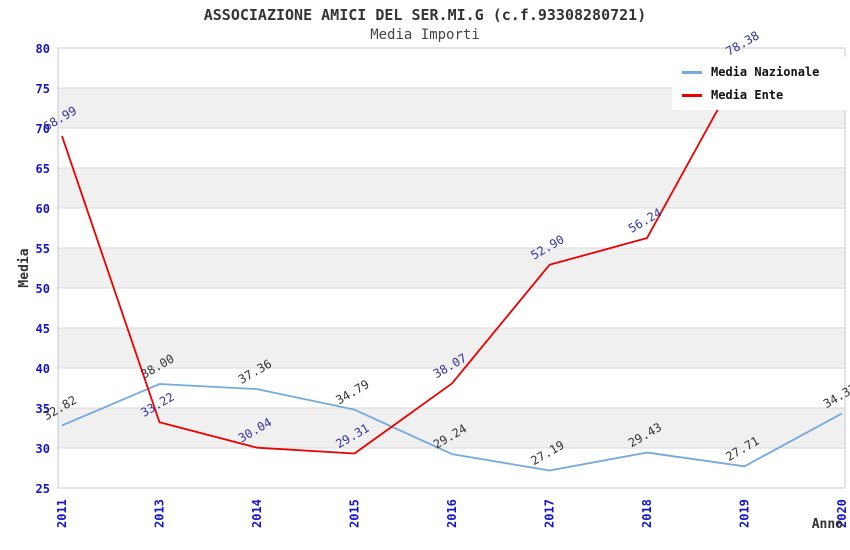  Describe the element at coordinates (43, 249) in the screenshot. I see `y-tick-label: 55` at that location.